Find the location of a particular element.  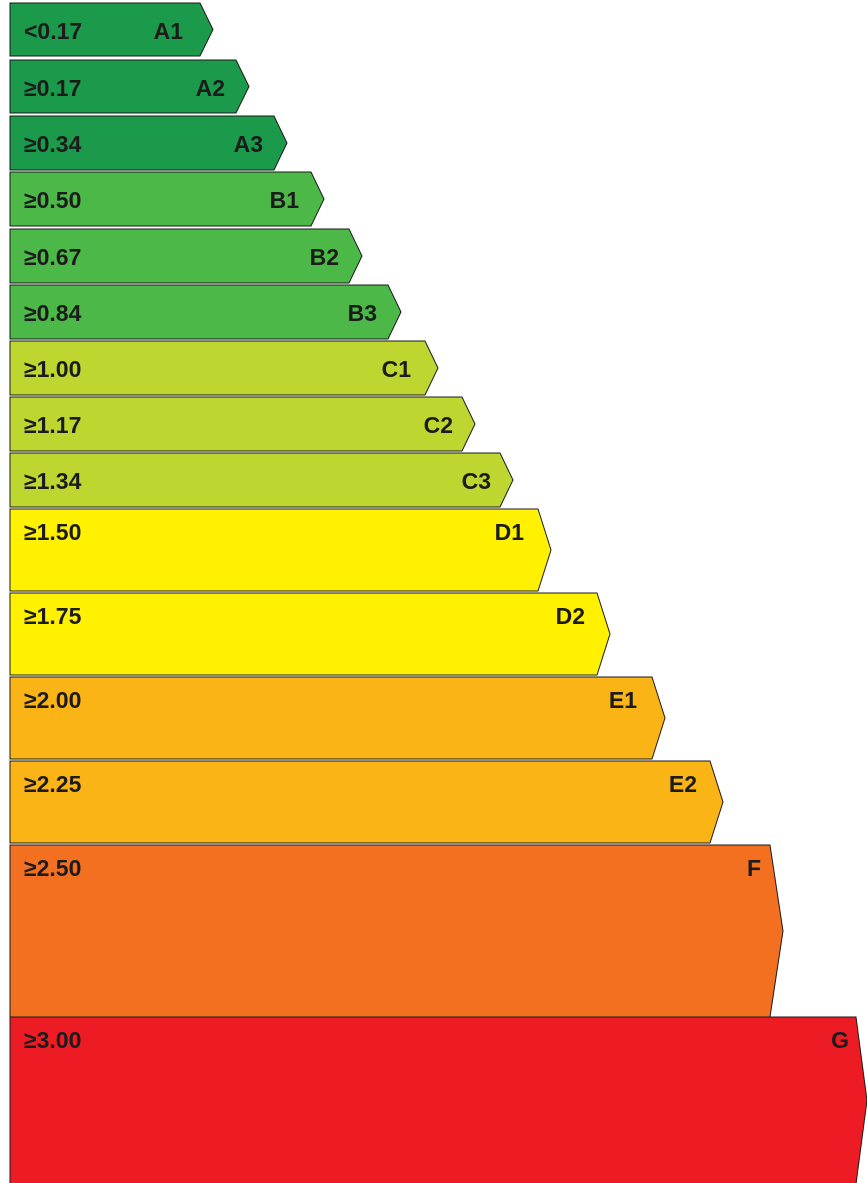

band-threshold-label: ≥0.50 is located at coordinates (52, 200).